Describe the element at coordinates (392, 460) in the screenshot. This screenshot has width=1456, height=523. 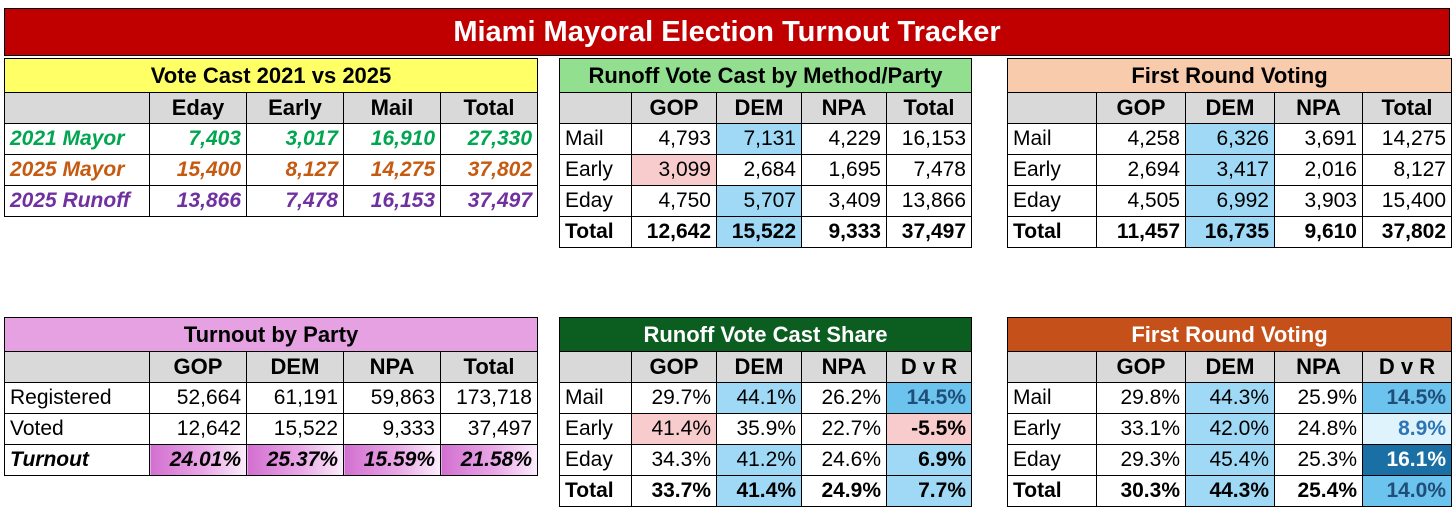
I see `cell: 15.59%` at that location.